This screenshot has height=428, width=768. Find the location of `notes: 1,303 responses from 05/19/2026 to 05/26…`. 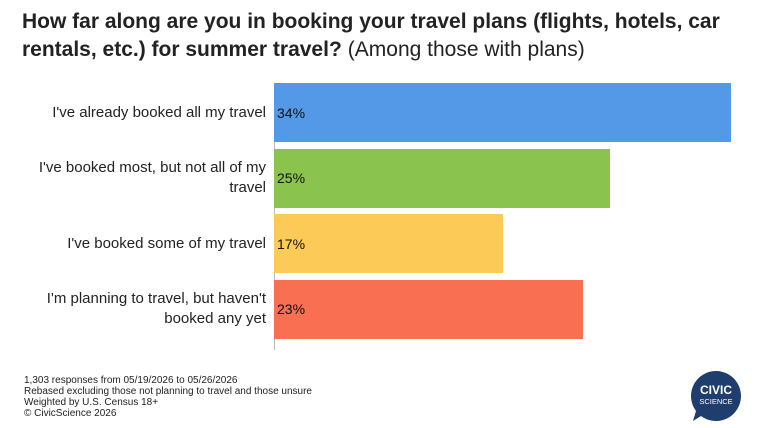

notes: 1,303 responses from 05/19/2026 to 05/26… is located at coordinates (168, 397).